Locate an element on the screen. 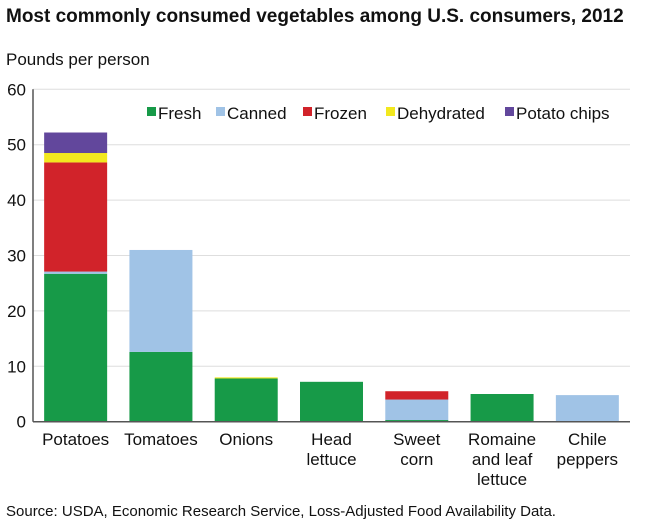  y-tick-label: 10 is located at coordinates (16, 366).